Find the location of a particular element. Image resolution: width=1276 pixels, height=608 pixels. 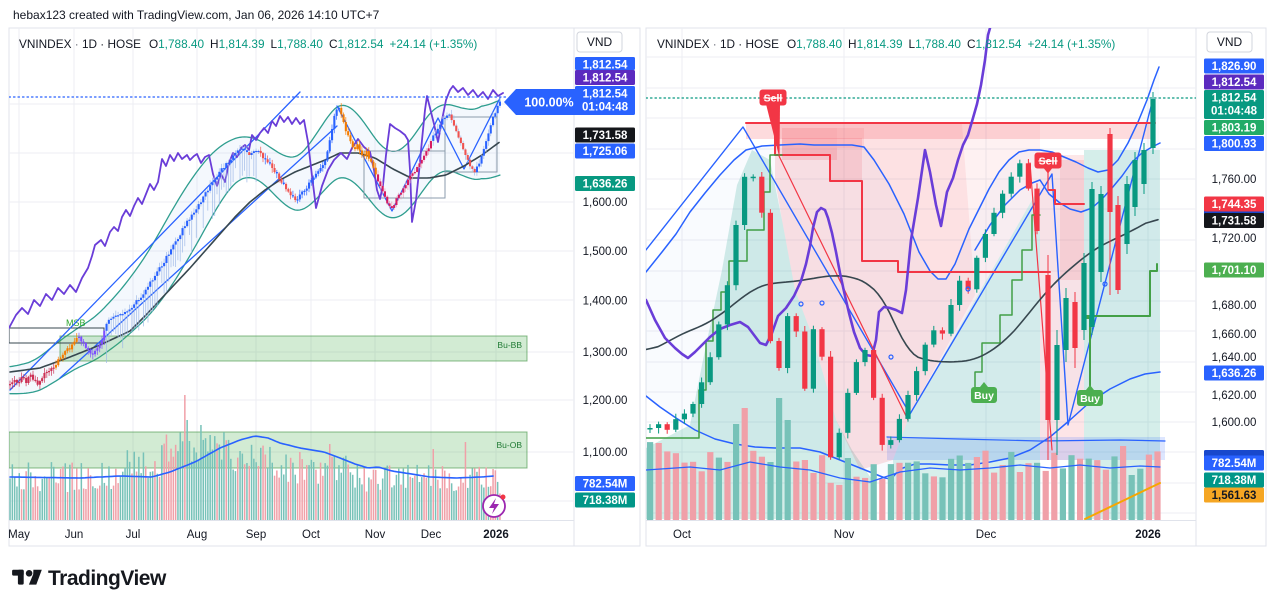

svg-text: 1,725.06 is located at coordinates (605, 152).